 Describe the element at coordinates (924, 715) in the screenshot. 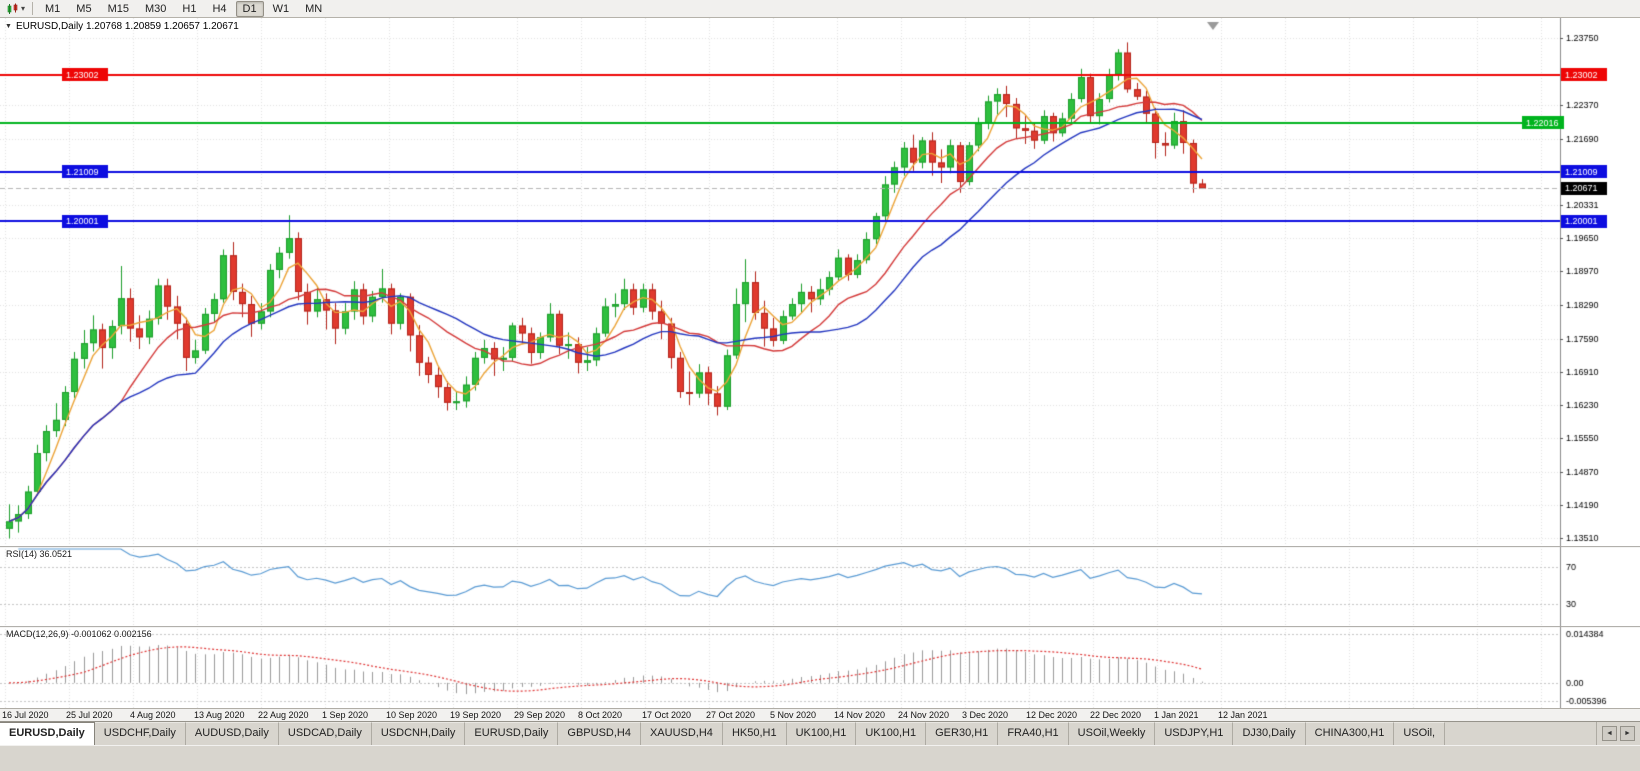

I see `time-axis-label: 24 Nov 2020` at that location.